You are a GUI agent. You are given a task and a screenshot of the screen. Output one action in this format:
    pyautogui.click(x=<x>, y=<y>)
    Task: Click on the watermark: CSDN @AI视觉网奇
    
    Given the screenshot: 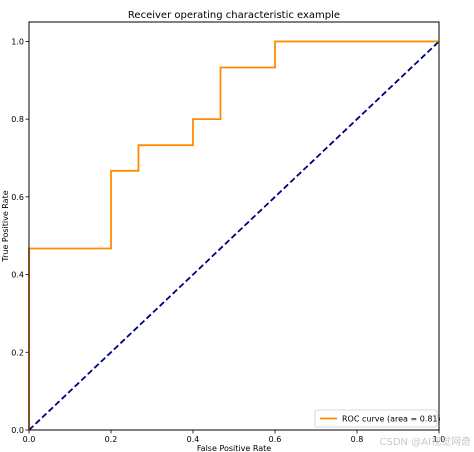 What is the action you would take?
    pyautogui.click(x=425, y=441)
    